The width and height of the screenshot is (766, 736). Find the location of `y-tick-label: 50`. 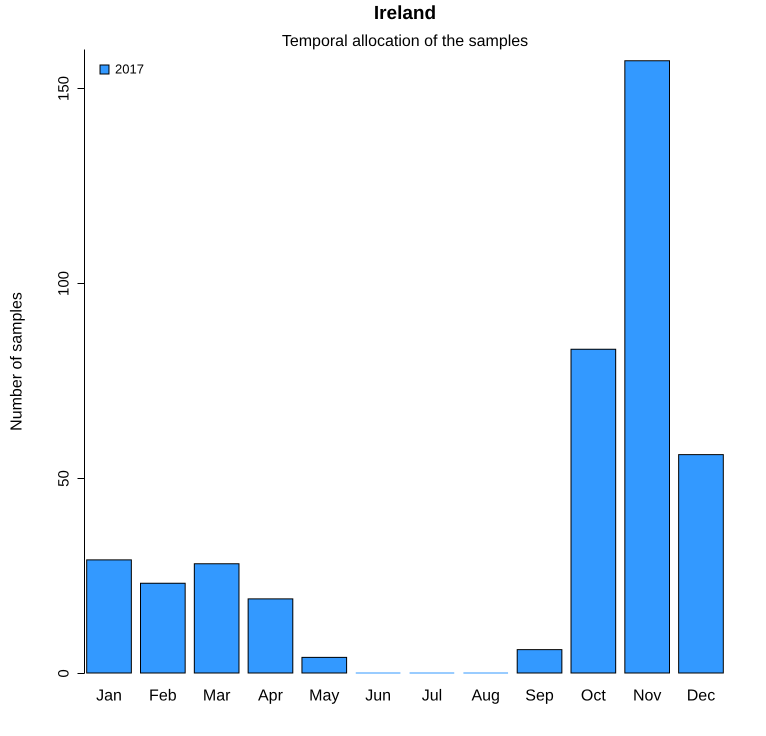

y-tick-label: 50 is located at coordinates (64, 478).